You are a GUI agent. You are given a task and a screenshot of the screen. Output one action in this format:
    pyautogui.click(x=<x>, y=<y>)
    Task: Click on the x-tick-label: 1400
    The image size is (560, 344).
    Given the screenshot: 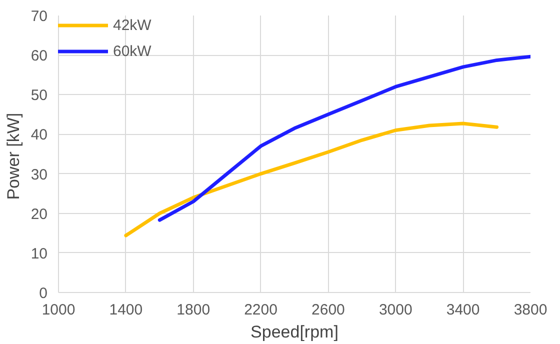 What is the action you would take?
    pyautogui.click(x=126, y=310)
    